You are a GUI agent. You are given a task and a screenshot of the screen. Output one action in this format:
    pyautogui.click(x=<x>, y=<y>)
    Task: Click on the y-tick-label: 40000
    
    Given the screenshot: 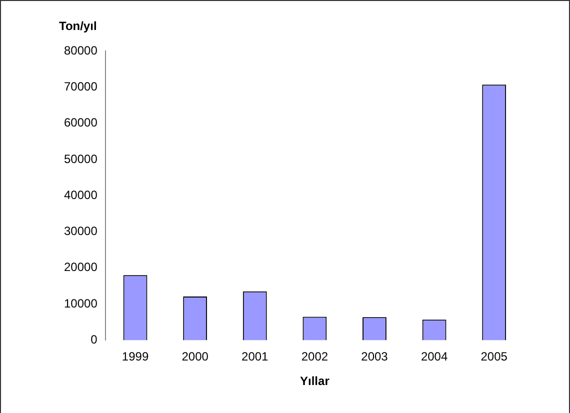 What is the action you would take?
    pyautogui.click(x=81, y=195)
    